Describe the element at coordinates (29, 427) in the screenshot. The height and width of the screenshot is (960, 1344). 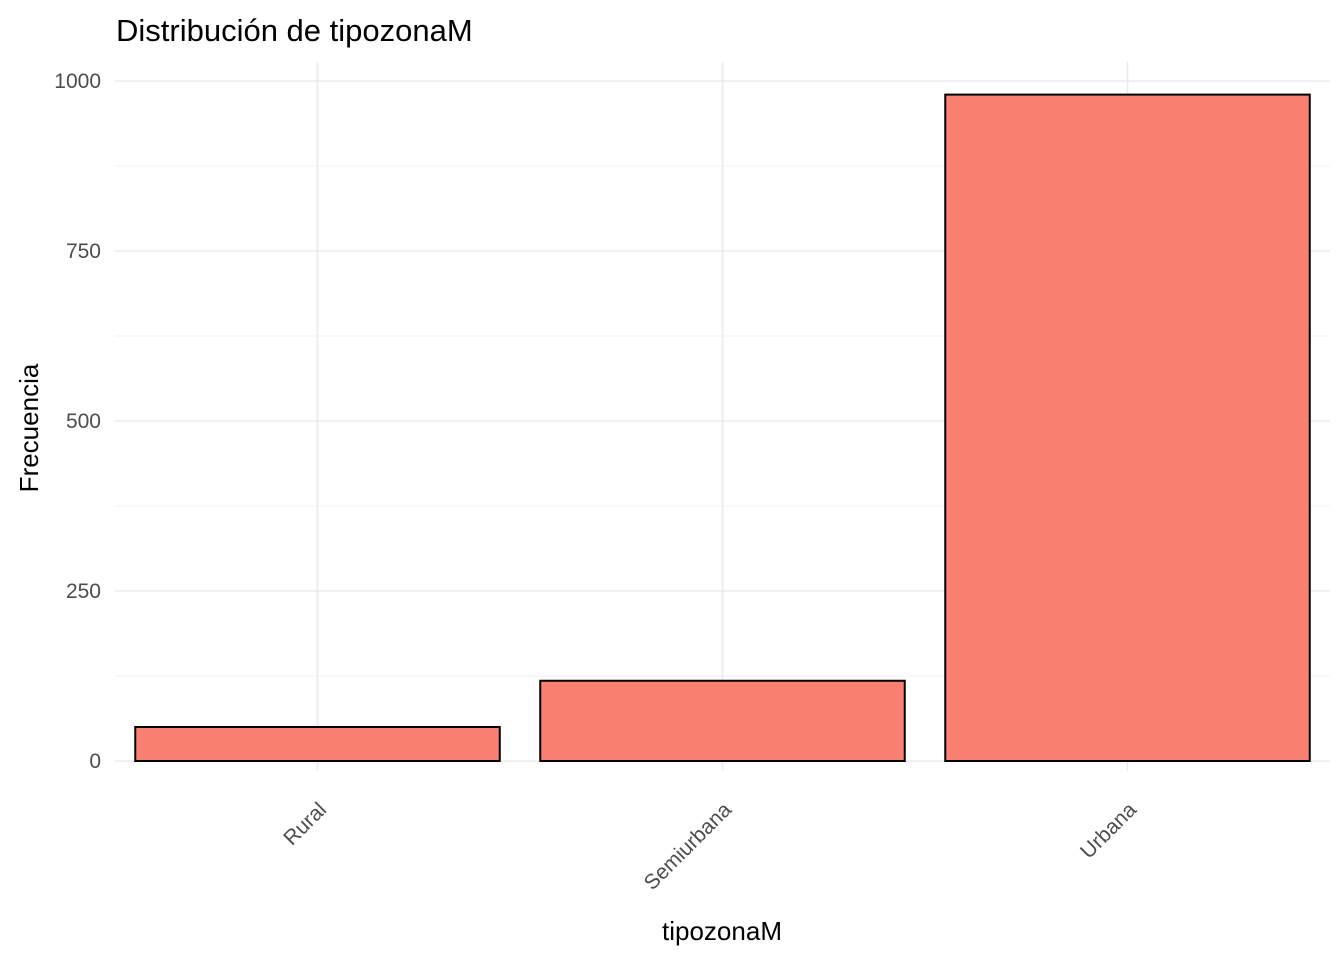
I see `y-axis-title: Frecuencia` at that location.